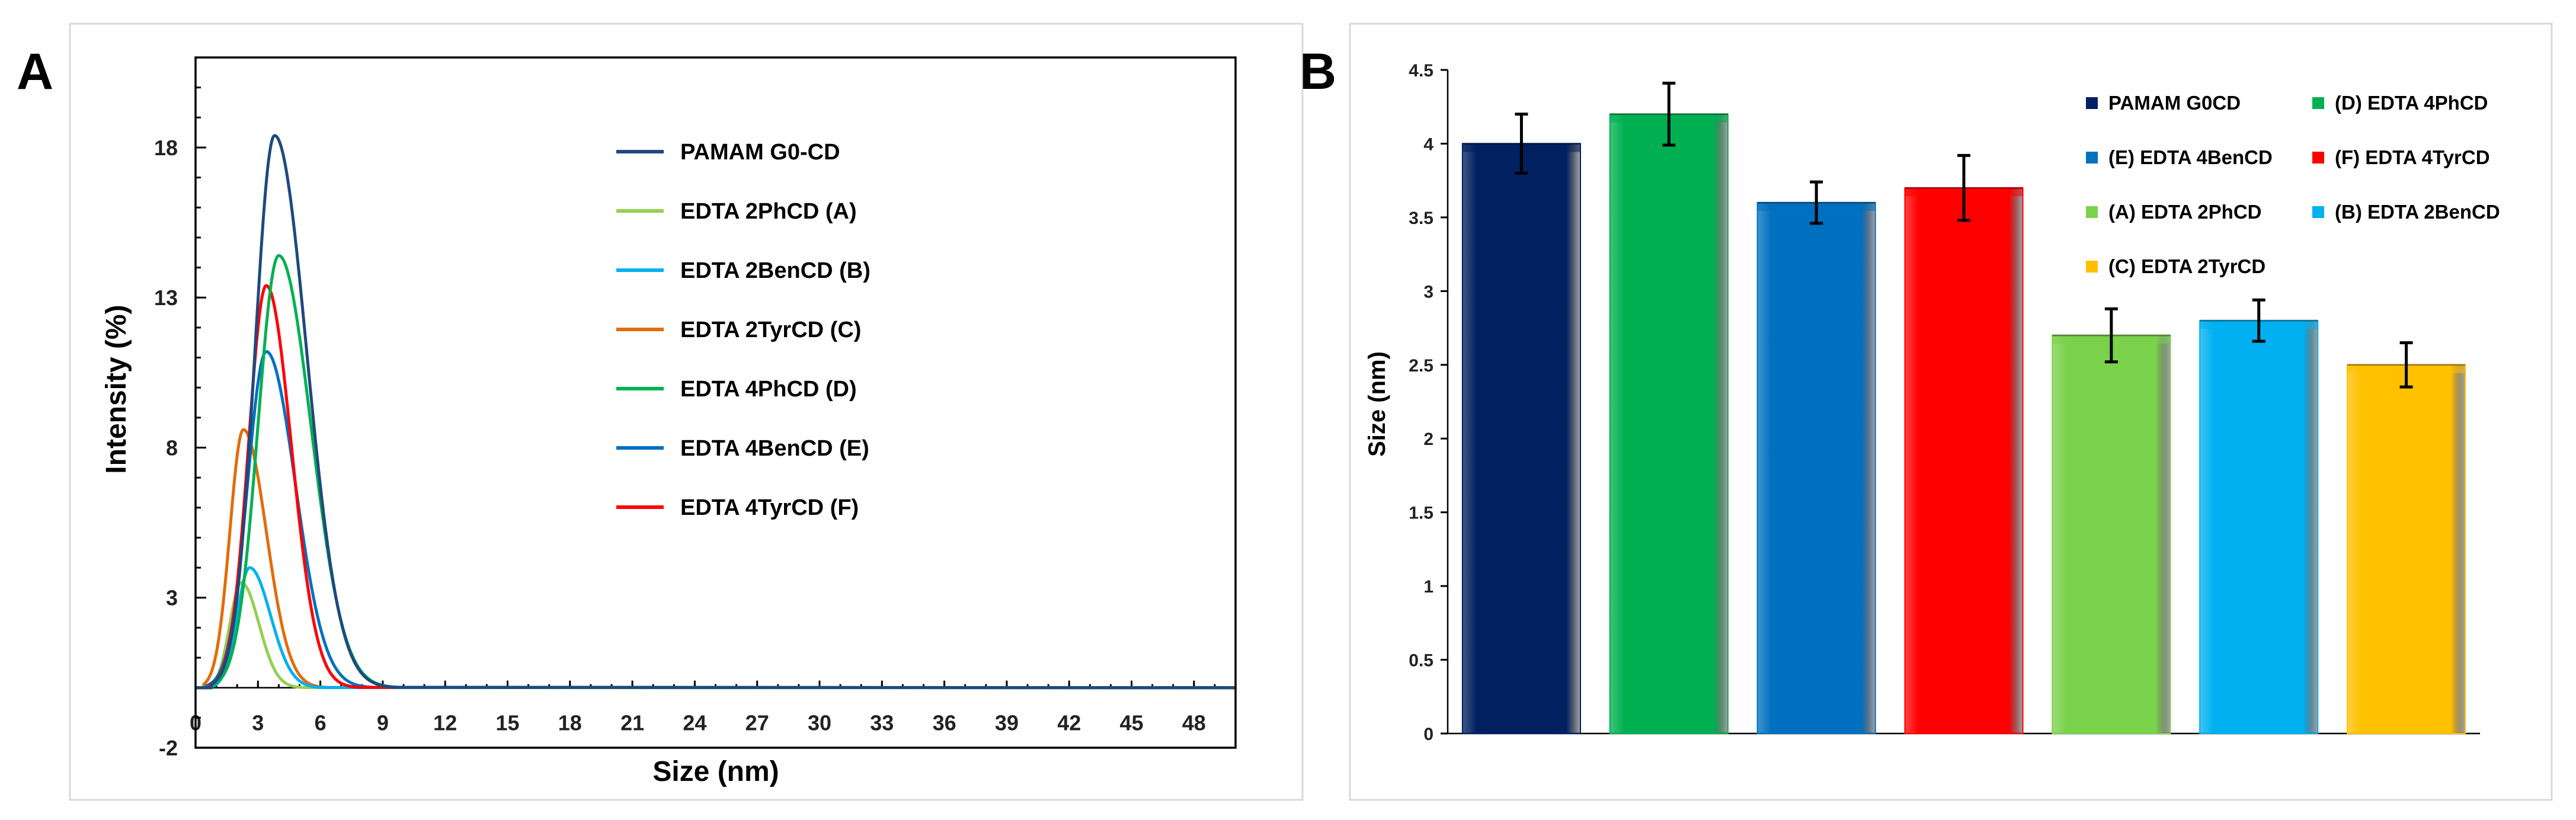 This screenshot has height=820, width=2576. Describe the element at coordinates (166, 298) in the screenshot. I see `panel-a-y-tick-label: 13` at that location.